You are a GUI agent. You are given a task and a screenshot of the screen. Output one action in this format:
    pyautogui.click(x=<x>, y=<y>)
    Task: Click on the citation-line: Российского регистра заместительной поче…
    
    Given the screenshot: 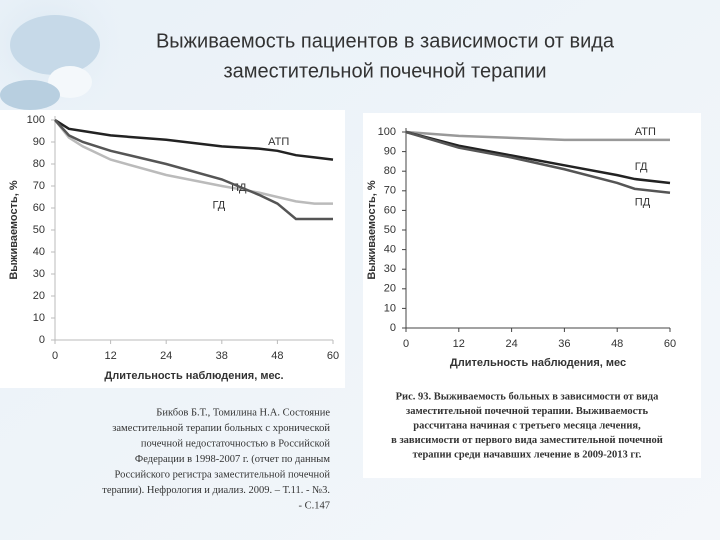 What is the action you would take?
    pyautogui.click(x=223, y=474)
    